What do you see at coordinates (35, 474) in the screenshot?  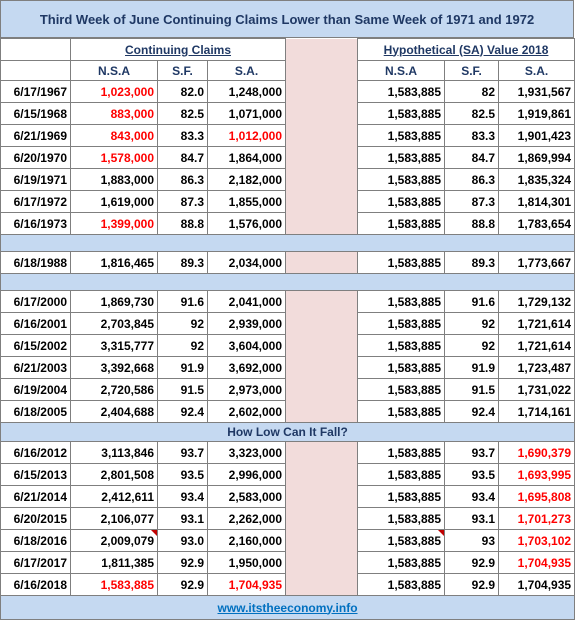 I see `cell-date: 6/15/2013` at bounding box center [35, 474].